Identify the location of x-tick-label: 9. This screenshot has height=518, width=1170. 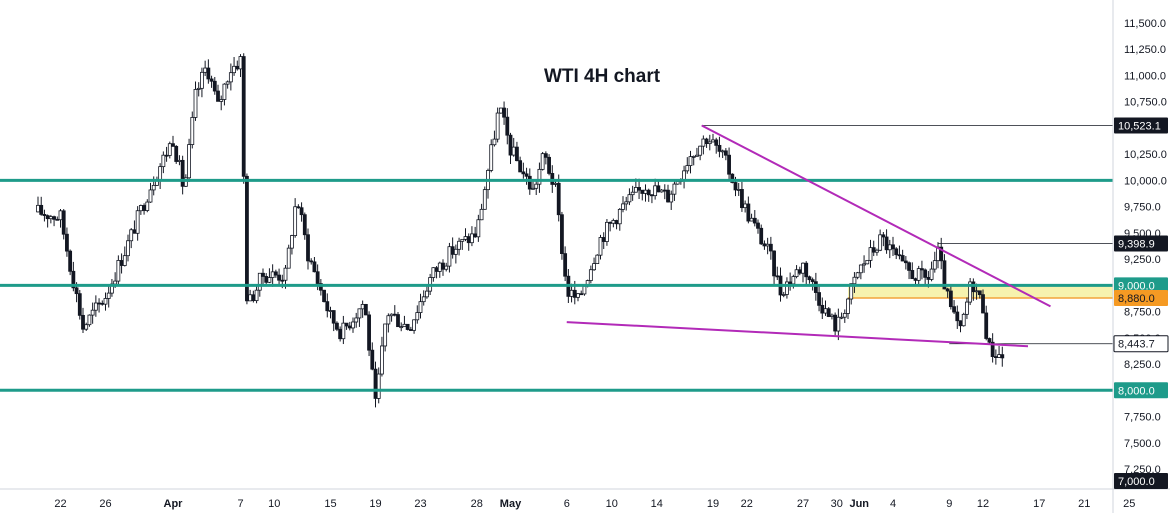
(949, 504).